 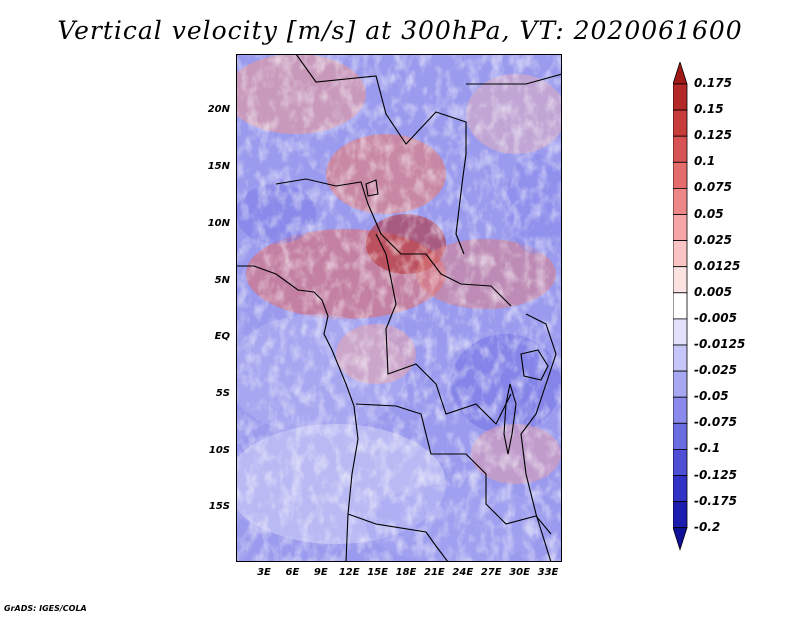 What do you see at coordinates (534, 365) in the screenshot?
I see `lake-victoria` at bounding box center [534, 365].